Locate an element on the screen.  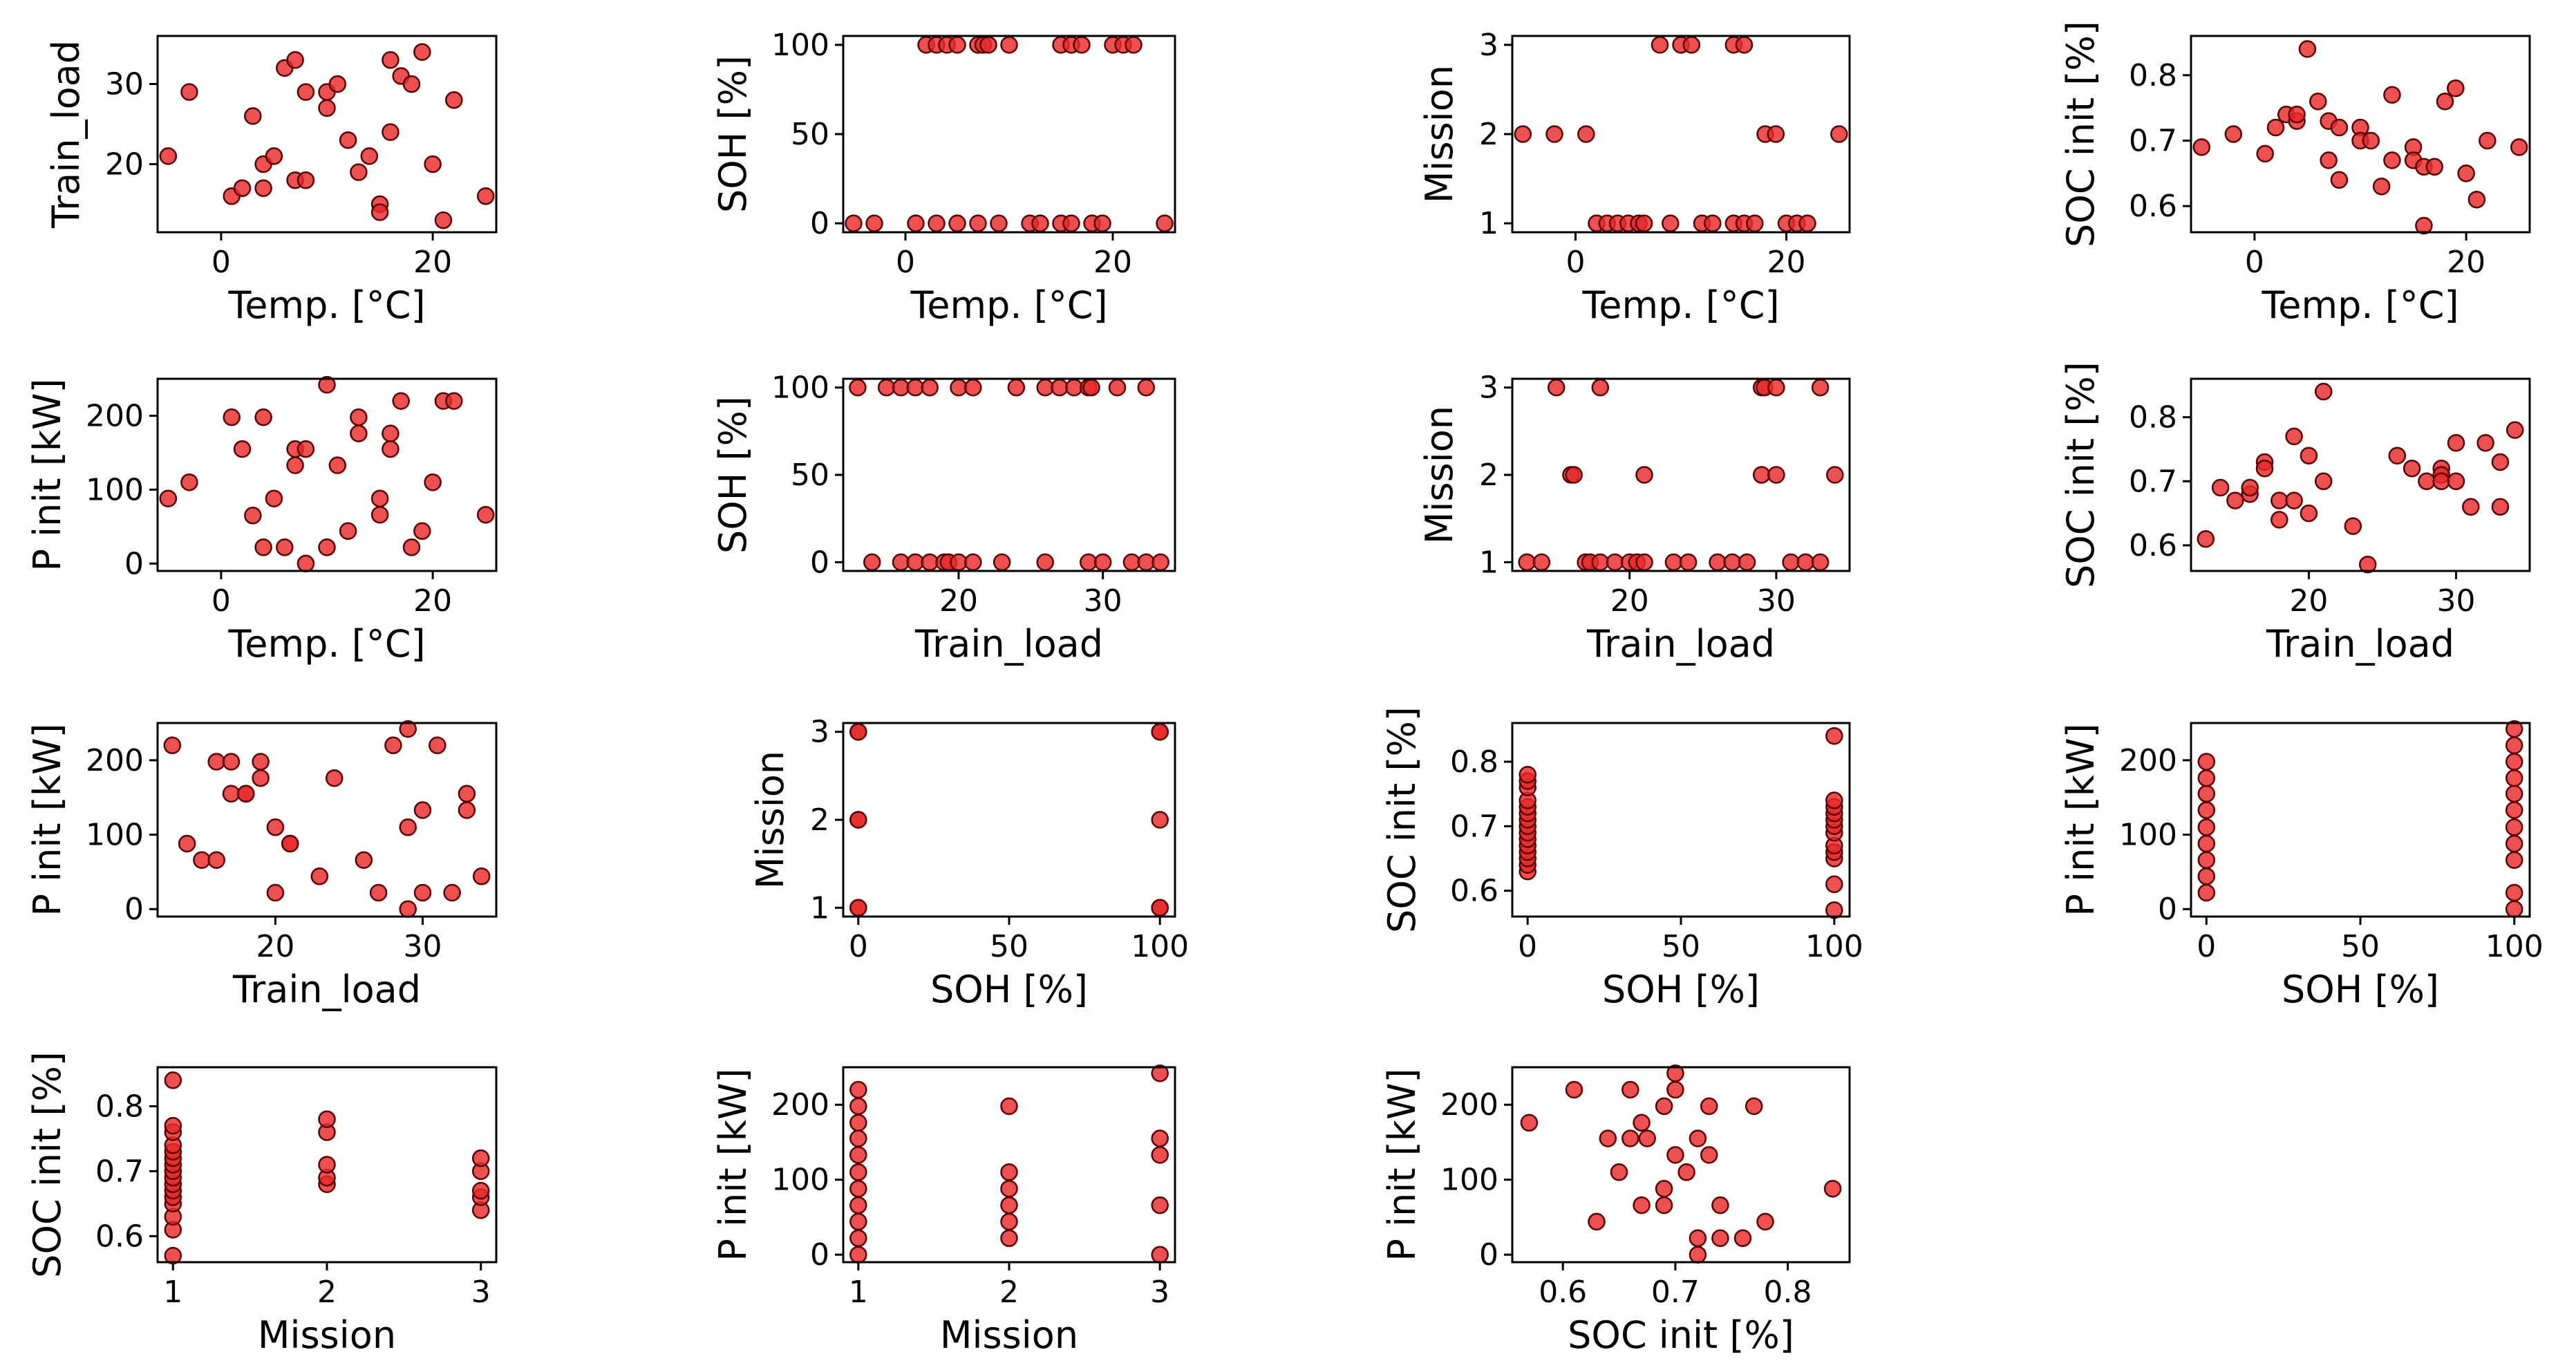
scatter-panel-7: 20 30 1 2 3 Train_load Mission is located at coordinates (1634, 518).